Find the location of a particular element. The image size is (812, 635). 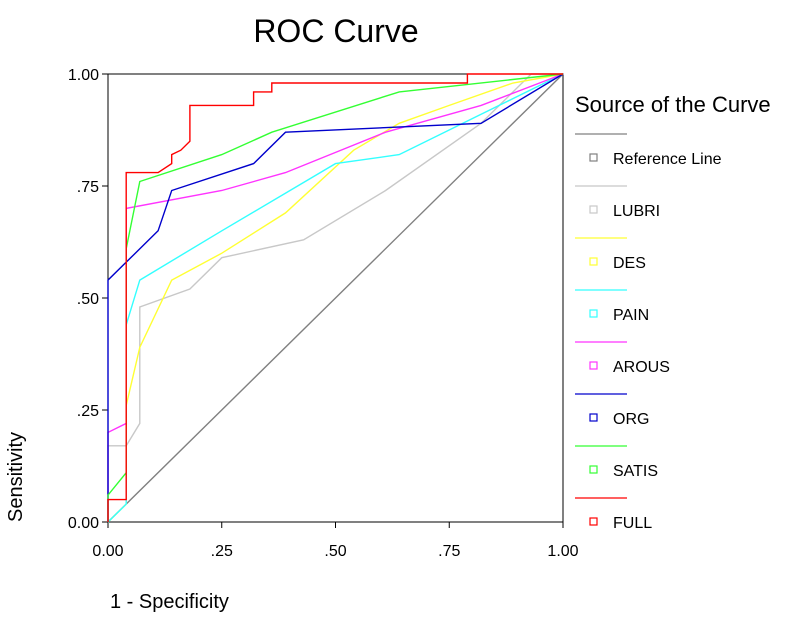

chart-title: ROC Curve is located at coordinates (335, 31).